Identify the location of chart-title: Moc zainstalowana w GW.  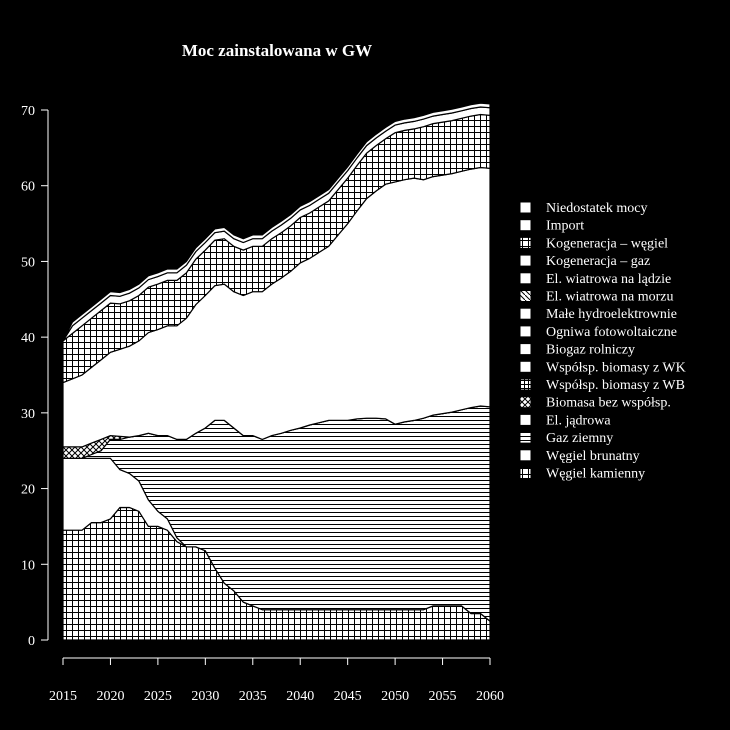
(277, 50).